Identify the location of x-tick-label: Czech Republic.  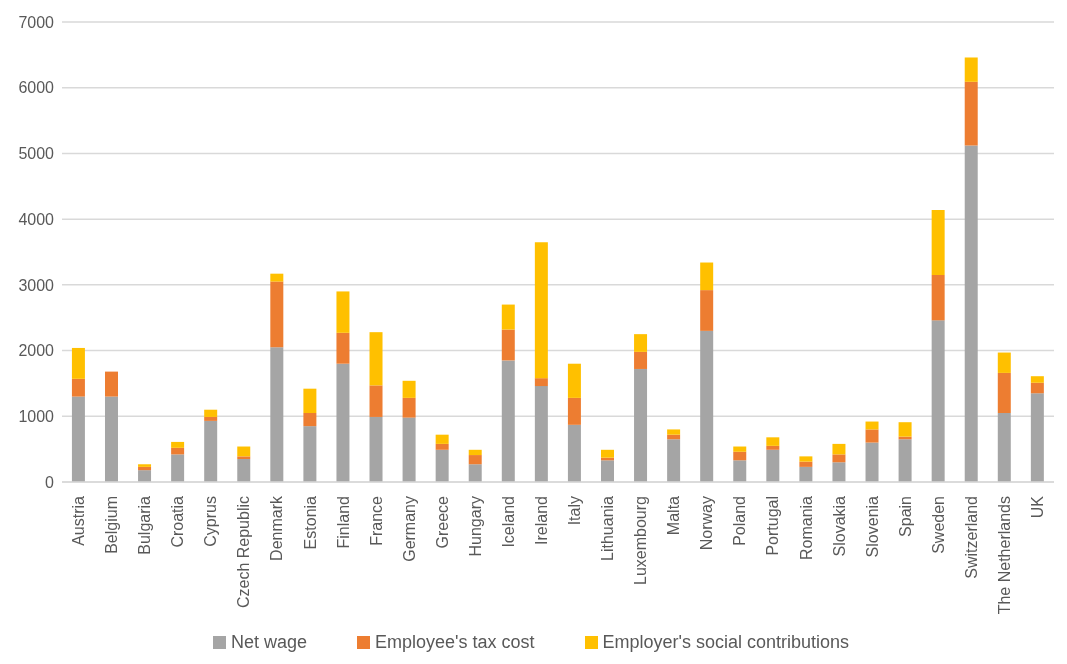
(244, 552).